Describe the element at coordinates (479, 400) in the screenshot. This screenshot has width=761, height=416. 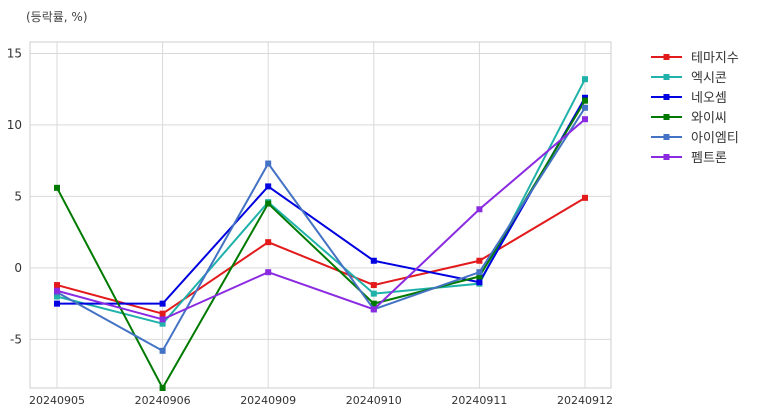
I see `x-tick-label: 20240911` at that location.